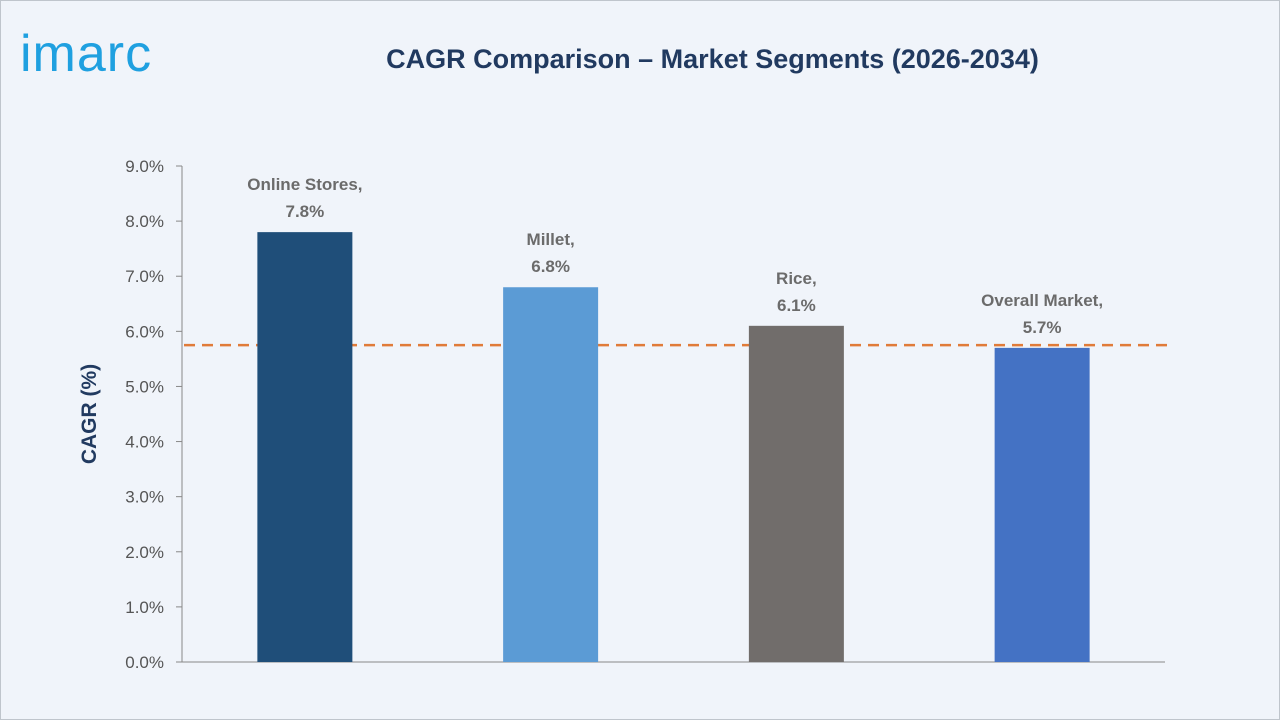 The width and height of the screenshot is (1280, 720). What do you see at coordinates (796, 278) in the screenshot?
I see `data-label-category: Rice,` at bounding box center [796, 278].